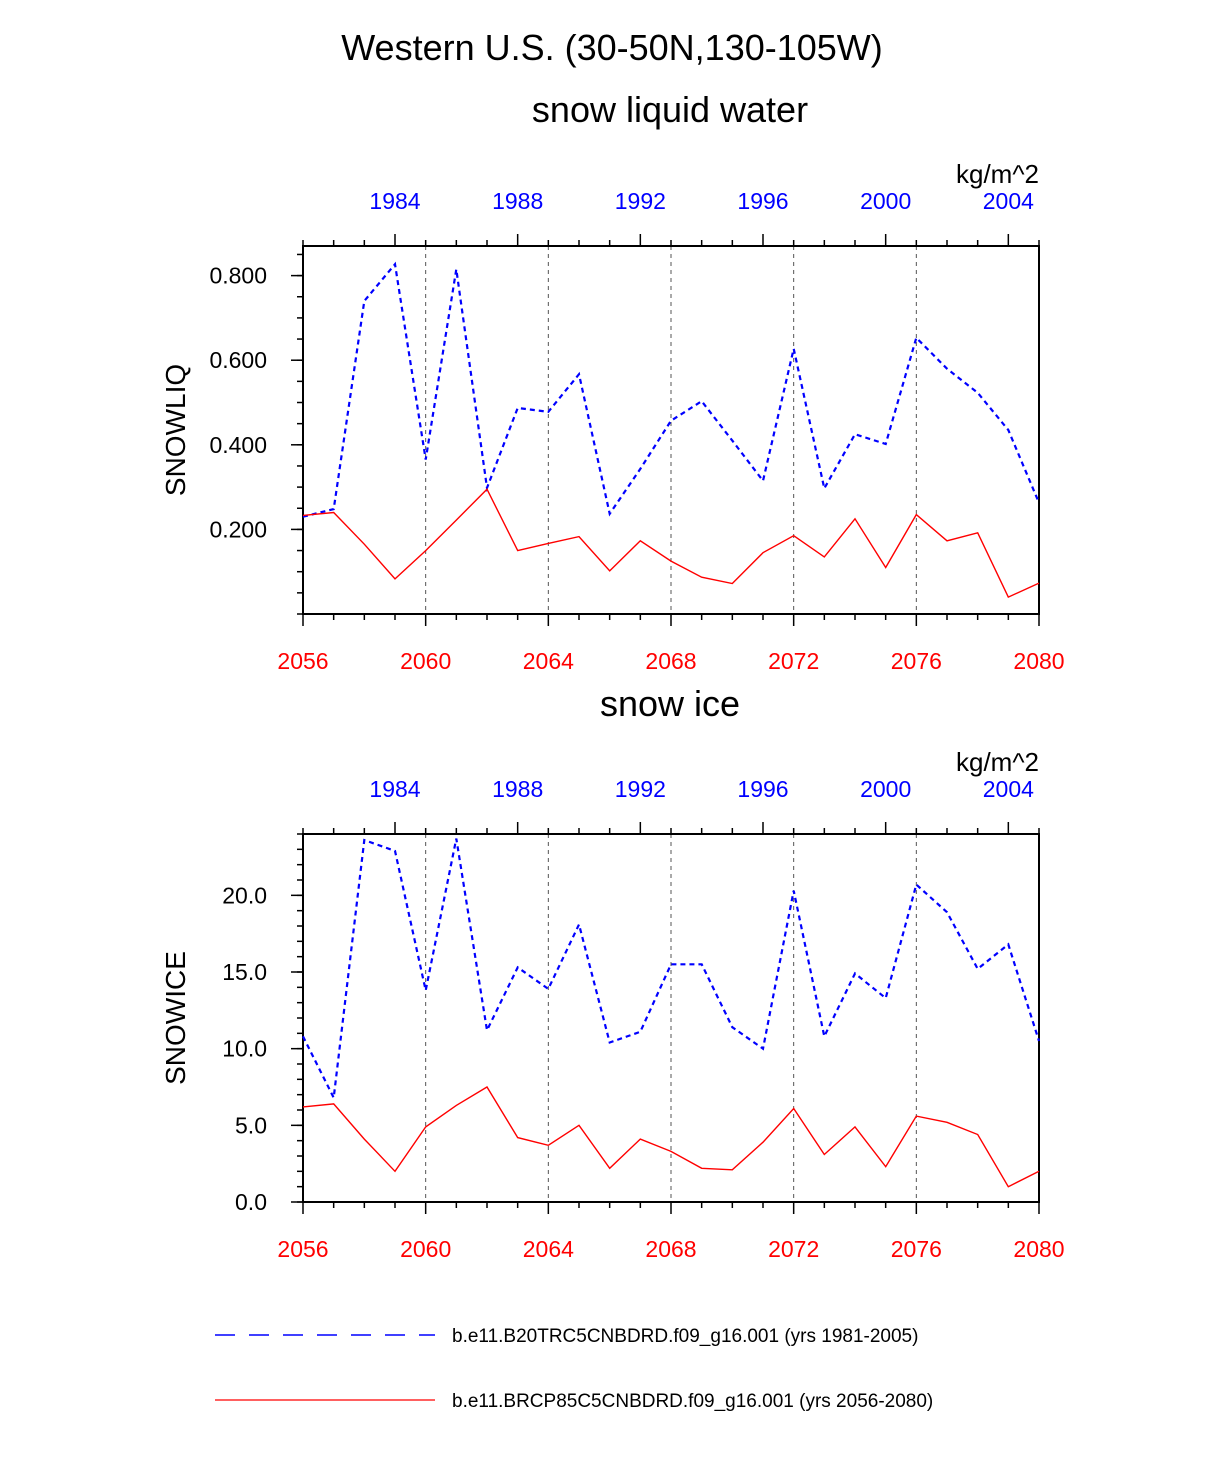 Image resolution: width=1224 pixels, height=1475 pixels. Describe the element at coordinates (244, 1049) in the screenshot. I see `y-tick-label: 10.0` at that location.